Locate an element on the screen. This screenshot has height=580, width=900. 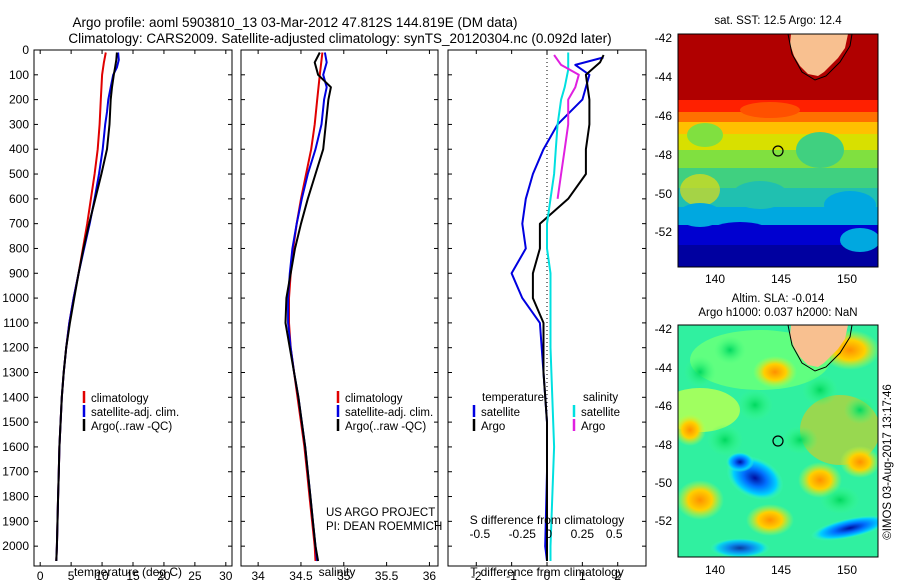
sst-xtick-label: 145 is located at coordinates (781, 279).